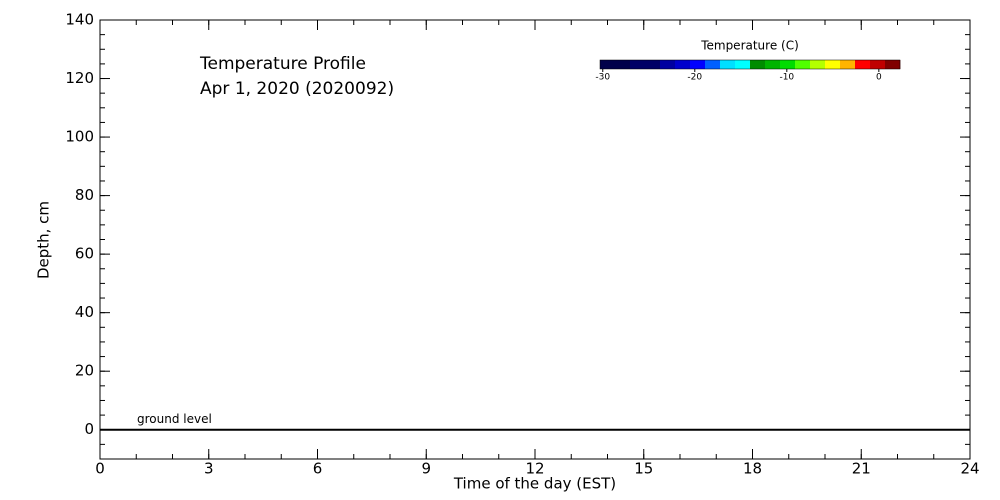 The width and height of the screenshot is (1000, 500). Describe the element at coordinates (534, 484) in the screenshot. I see `x-axis-label: Time of the day (EST)` at that location.